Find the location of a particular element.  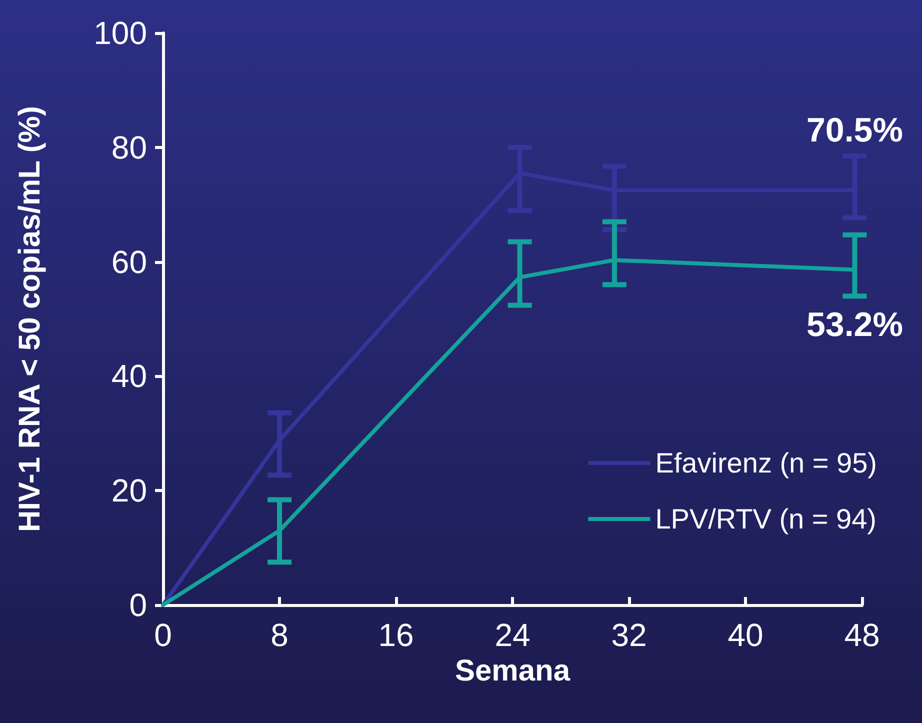

y-tick-label: 20 is located at coordinates (129, 490).